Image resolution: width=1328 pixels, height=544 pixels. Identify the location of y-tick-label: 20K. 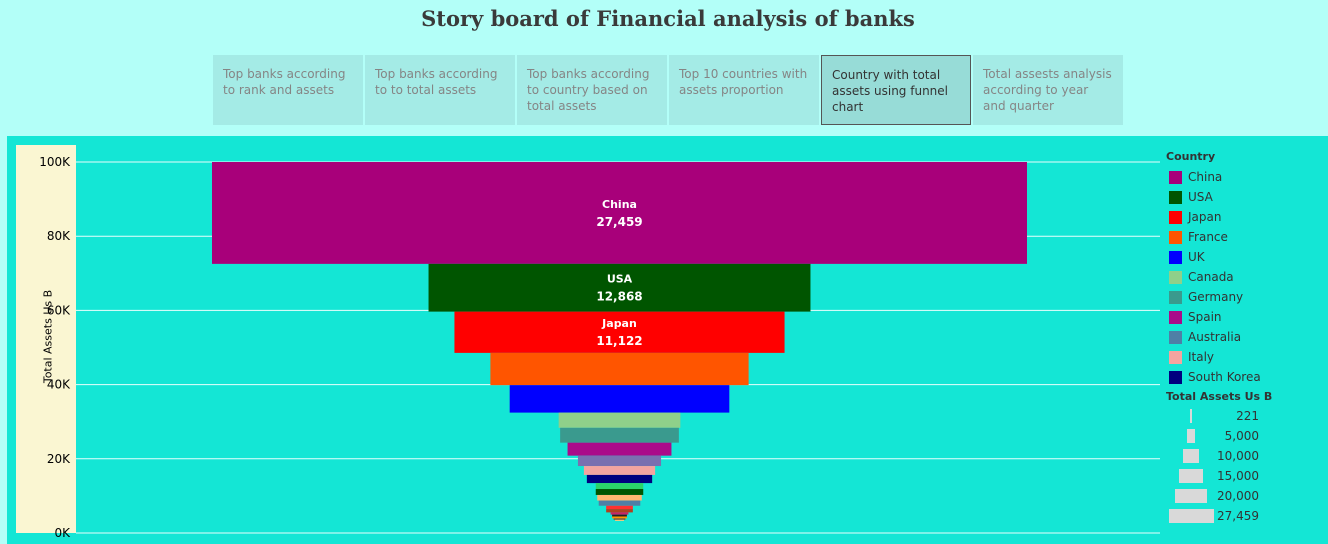
(59, 459).